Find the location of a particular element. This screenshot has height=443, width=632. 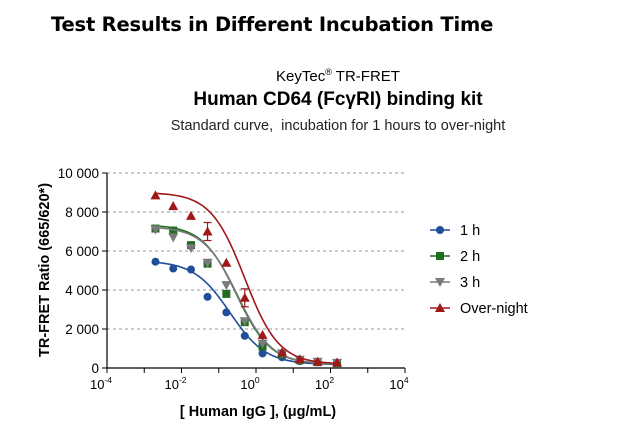

legend-label: 2 h is located at coordinates (470, 257).